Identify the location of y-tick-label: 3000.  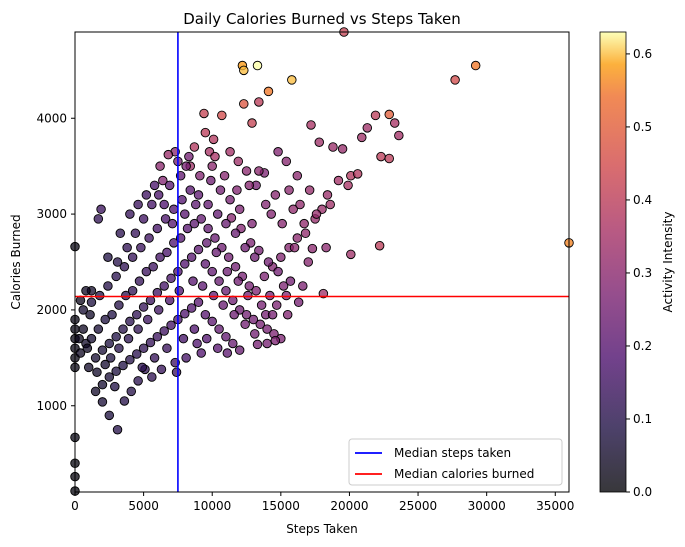
(51, 214).